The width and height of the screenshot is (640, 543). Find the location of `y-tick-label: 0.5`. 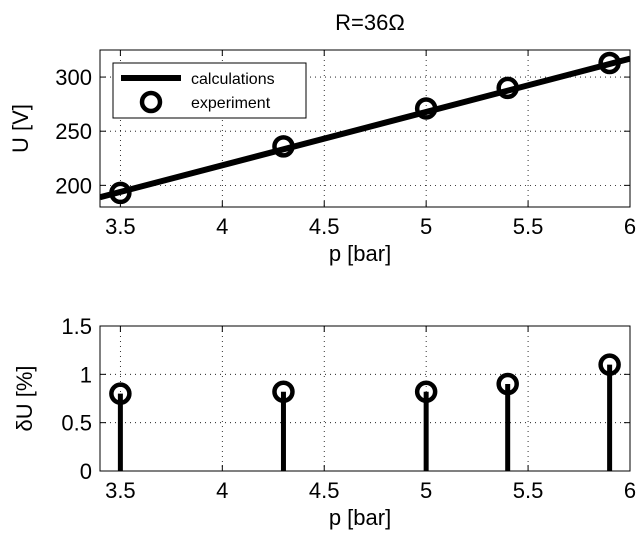

y-tick-label: 0.5 is located at coordinates (76, 423).